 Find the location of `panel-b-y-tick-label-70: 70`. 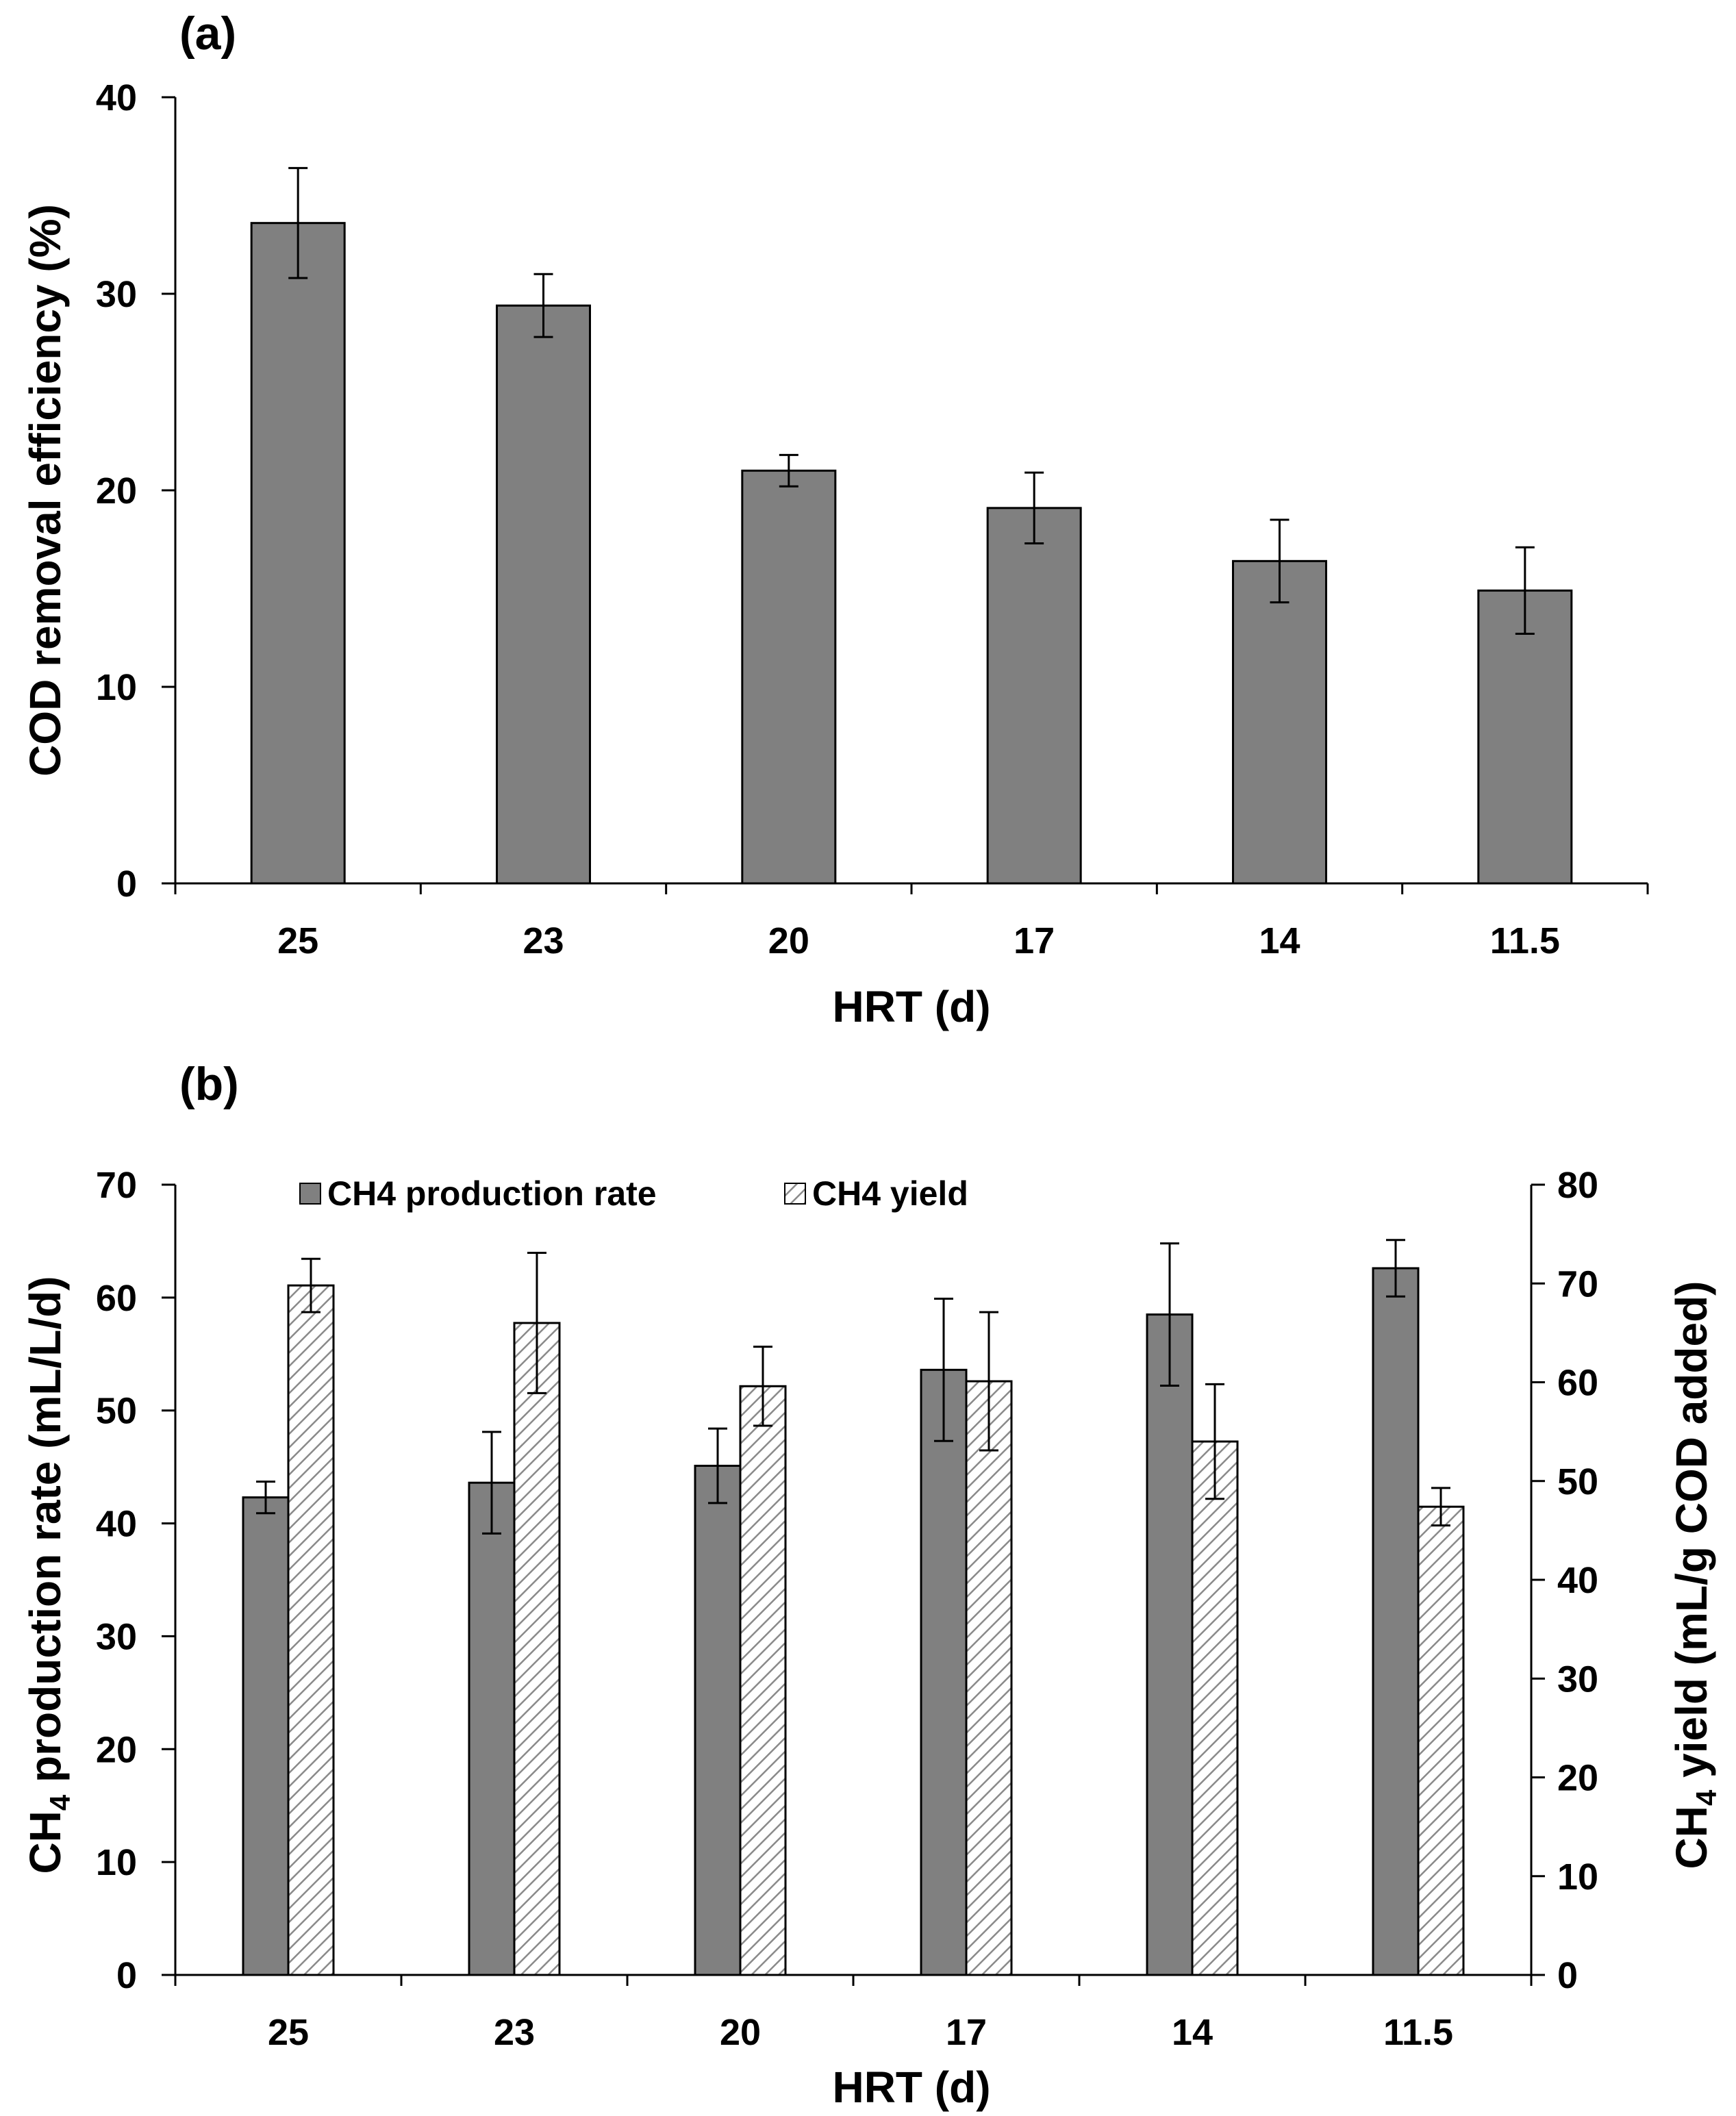

panel-b-y-tick-label-70: 70 is located at coordinates (116, 1185).